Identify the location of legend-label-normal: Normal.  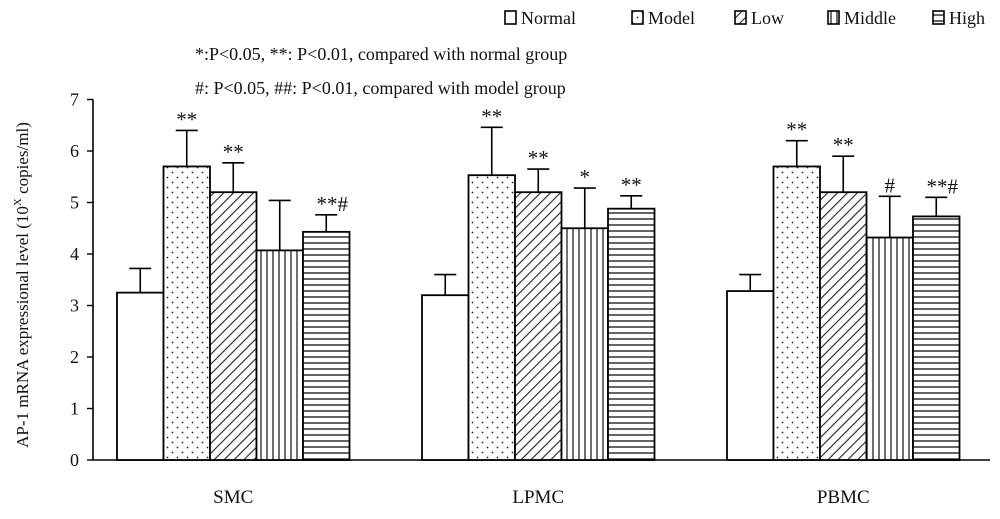
(548, 18).